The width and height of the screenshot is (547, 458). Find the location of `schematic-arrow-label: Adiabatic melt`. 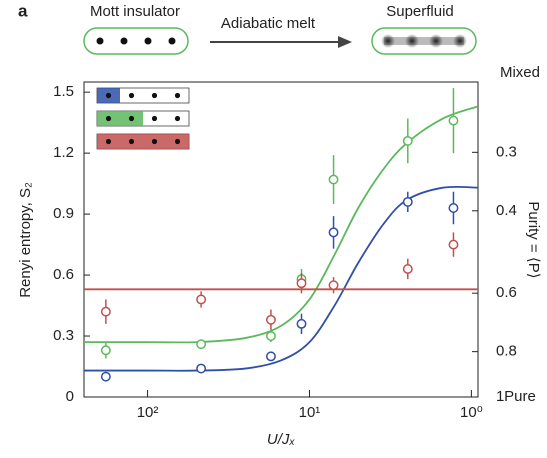

schematic-arrow-label: Adiabatic melt is located at coordinates (268, 23).